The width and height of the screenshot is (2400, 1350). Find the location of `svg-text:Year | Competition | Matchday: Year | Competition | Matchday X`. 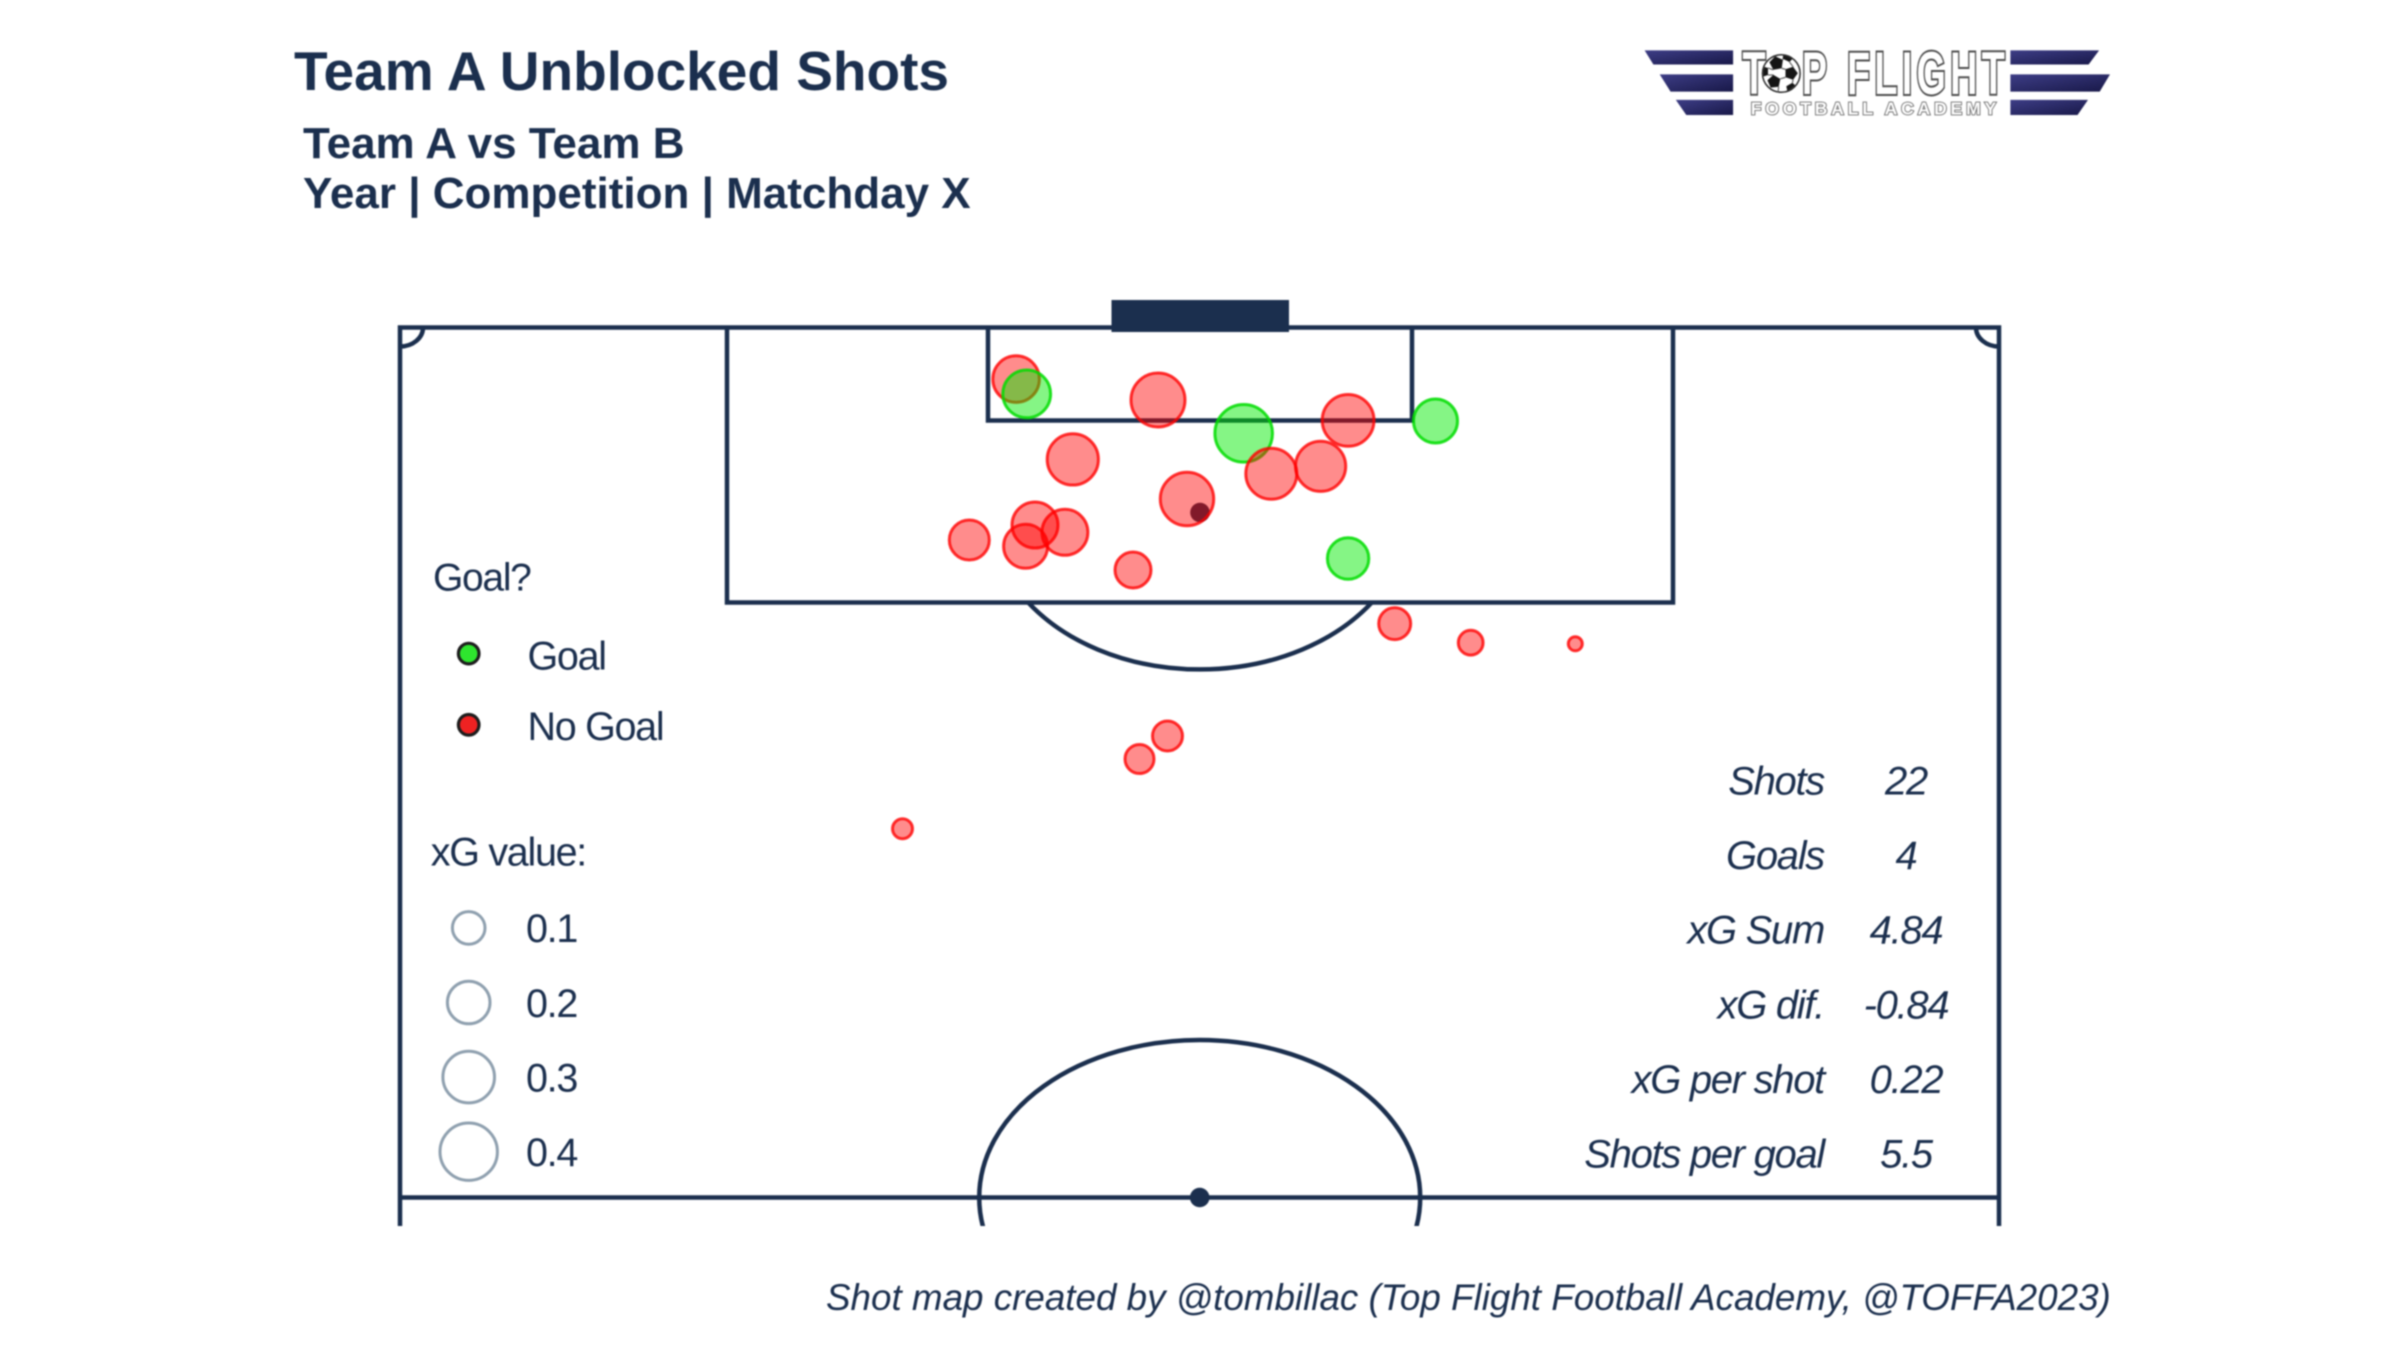

svg-text:Year | Competition | Matchday: Year | Competition | Matchday X is located at coordinates (637, 194).